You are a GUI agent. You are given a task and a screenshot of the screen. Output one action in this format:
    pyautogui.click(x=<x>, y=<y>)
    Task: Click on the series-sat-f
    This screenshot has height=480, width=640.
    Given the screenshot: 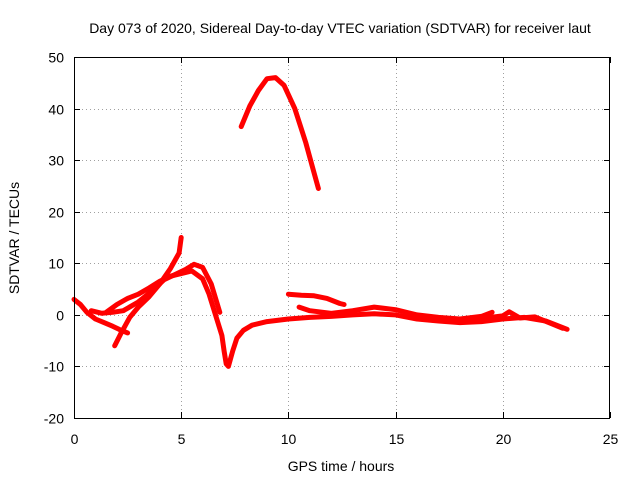 What is the action you would take?
    pyautogui.click(x=316, y=299)
    